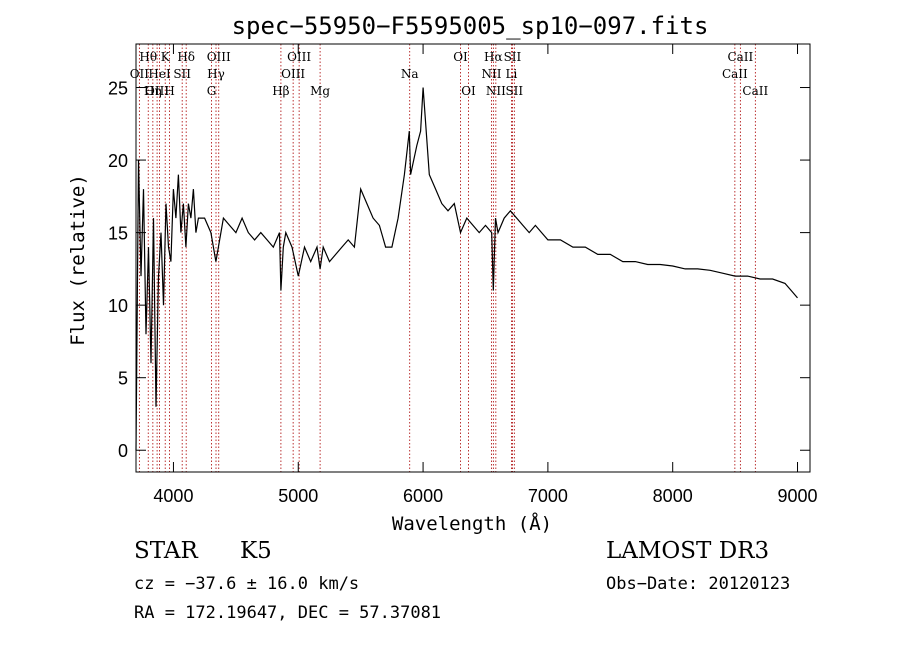 Image resolution: width=900 pixels, height=649 pixels. I want to click on line-marker-label: Mg, so click(320, 91).